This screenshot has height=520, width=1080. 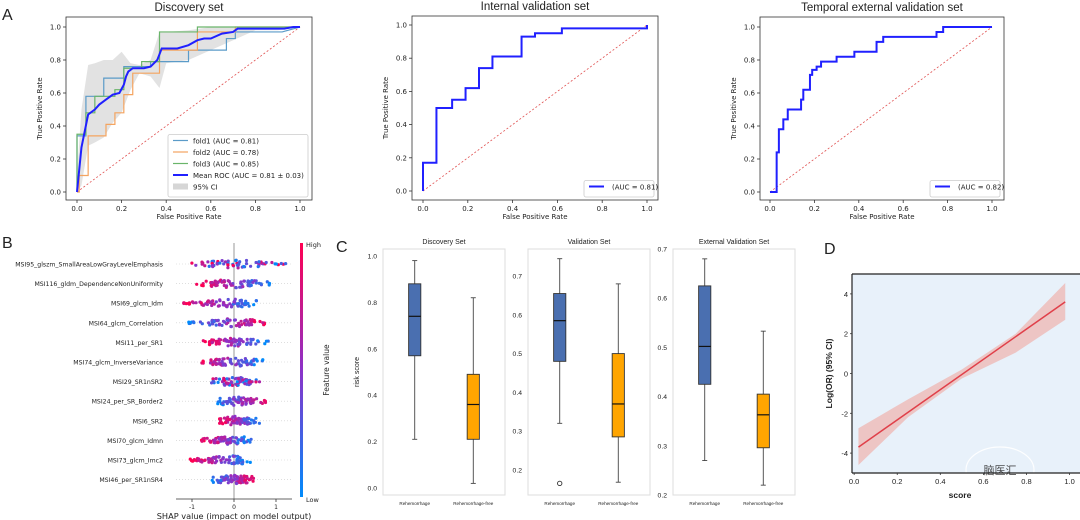 What do you see at coordinates (189, 8) in the screenshot?
I see `chart-title: Discovery set` at bounding box center [189, 8].